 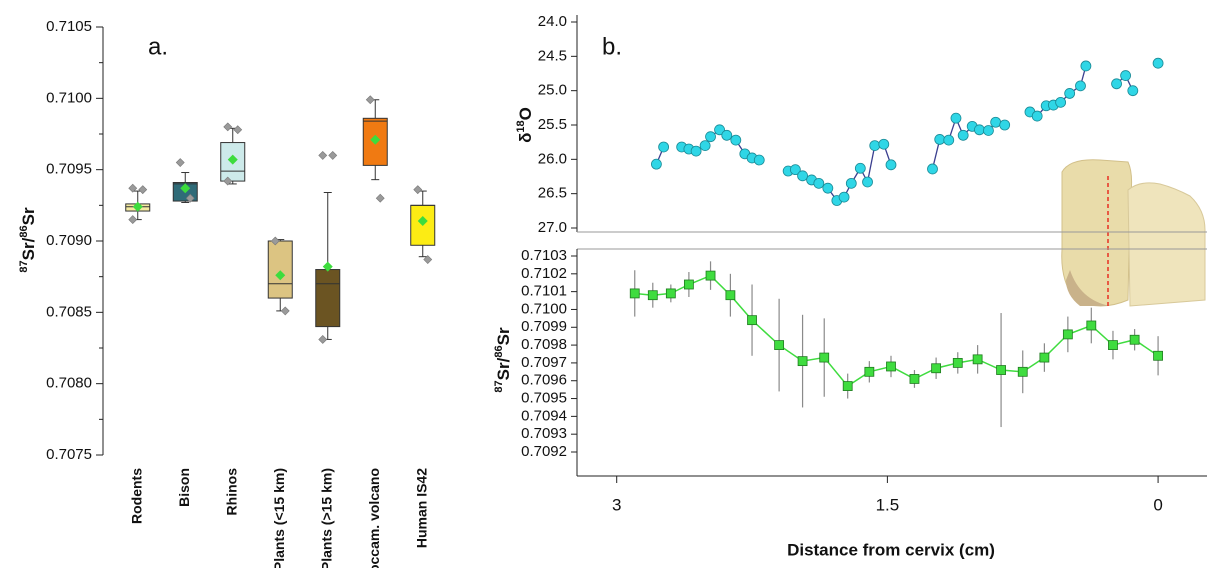 I want to click on y-tick-label: 24.5, so click(x=552, y=55).